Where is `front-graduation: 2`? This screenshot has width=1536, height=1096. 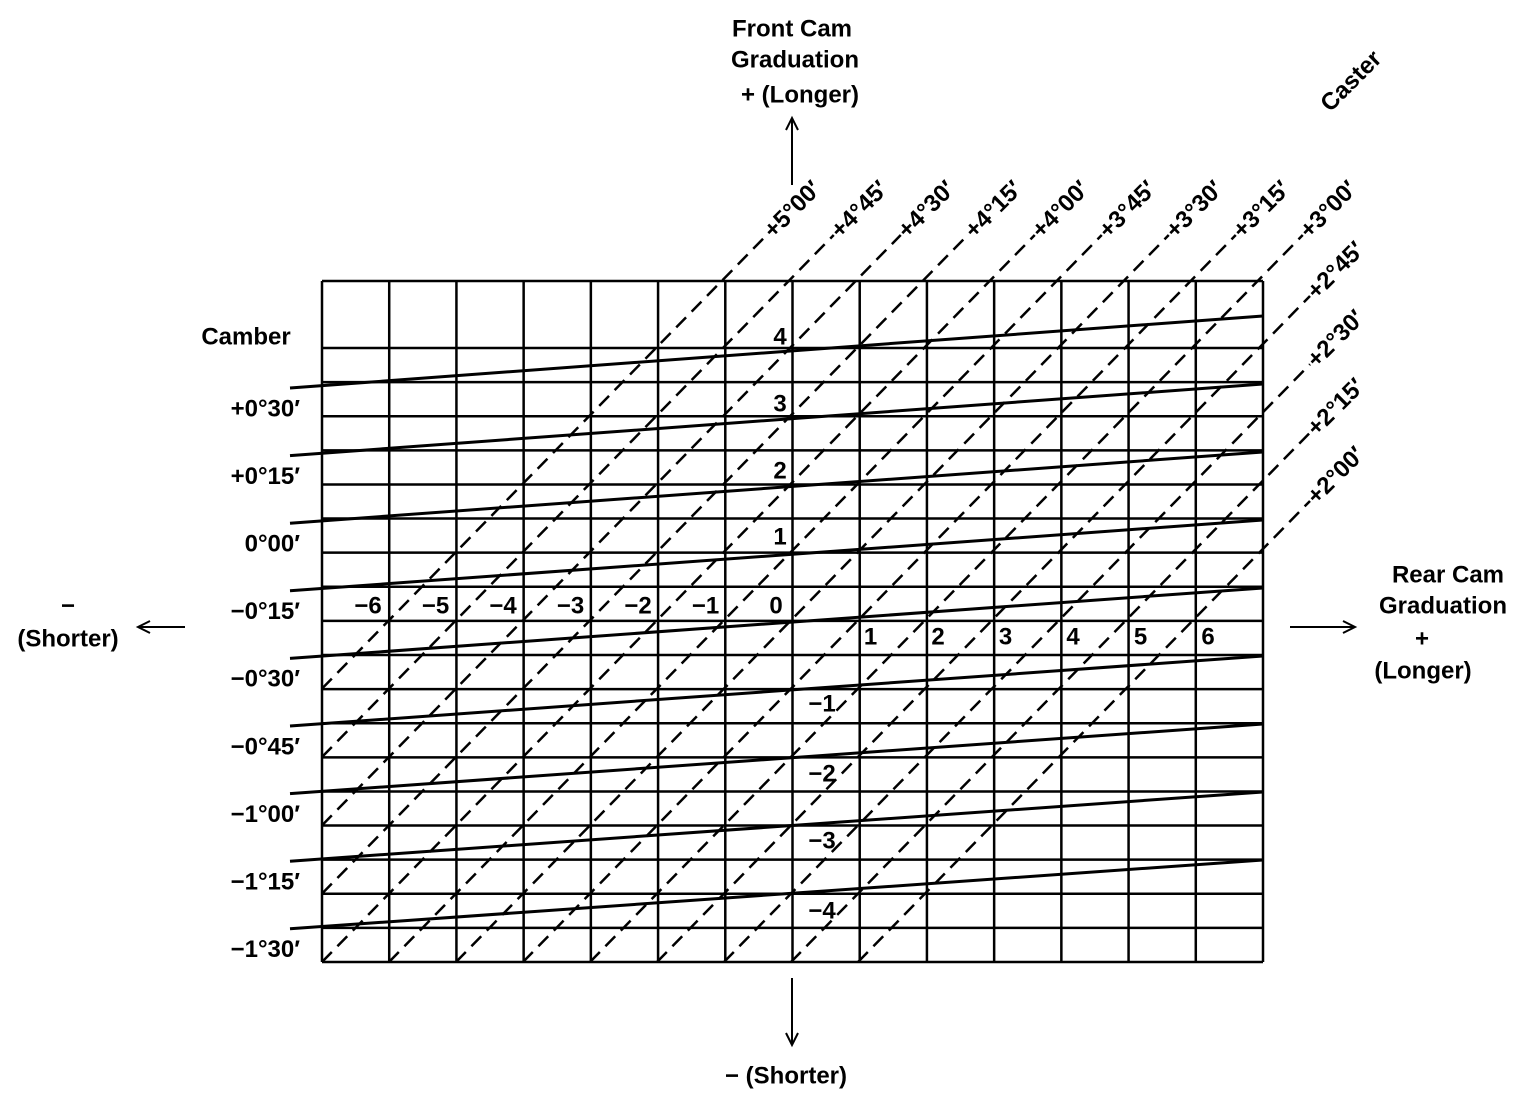 front-graduation: 2 is located at coordinates (779, 470).